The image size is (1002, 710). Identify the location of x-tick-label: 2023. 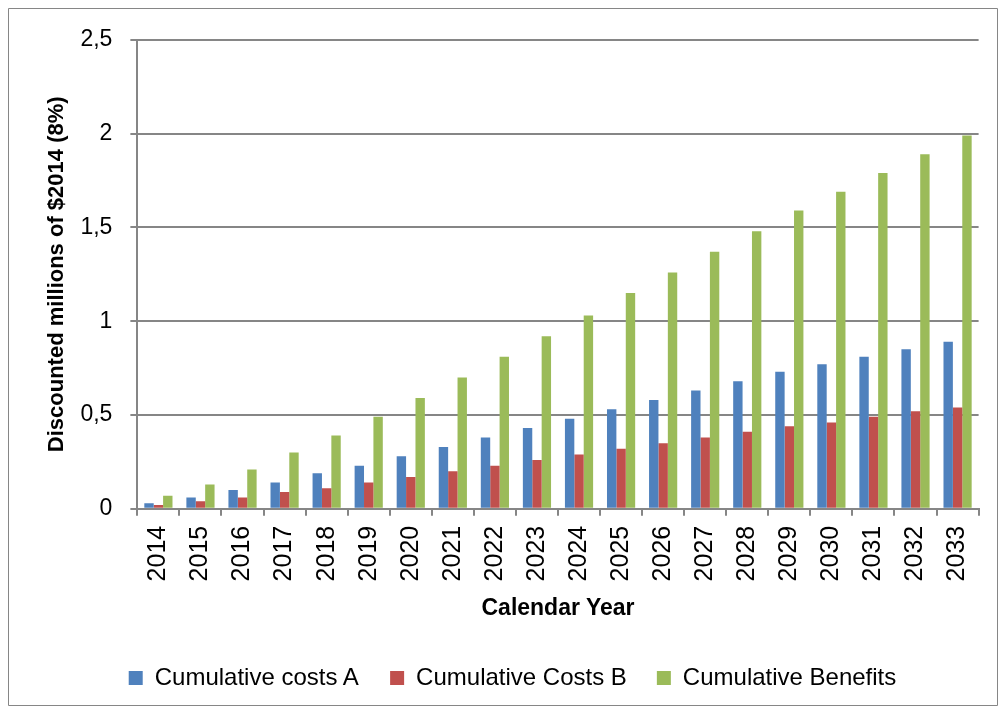
(534, 553).